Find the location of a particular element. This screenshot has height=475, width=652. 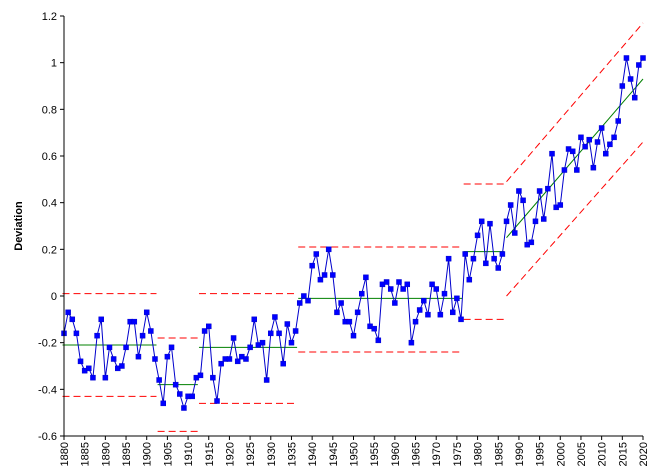

x-tick-label: 2020 is located at coordinates (644, 454).